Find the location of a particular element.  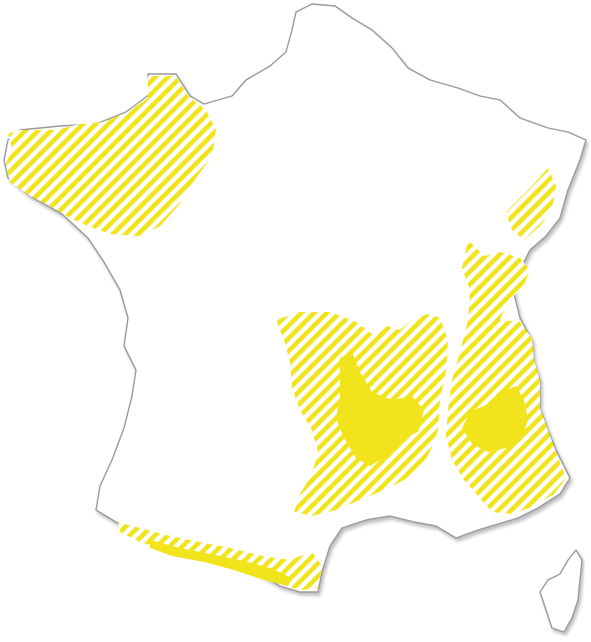

zone-massif-central-core is located at coordinates (380, 409).